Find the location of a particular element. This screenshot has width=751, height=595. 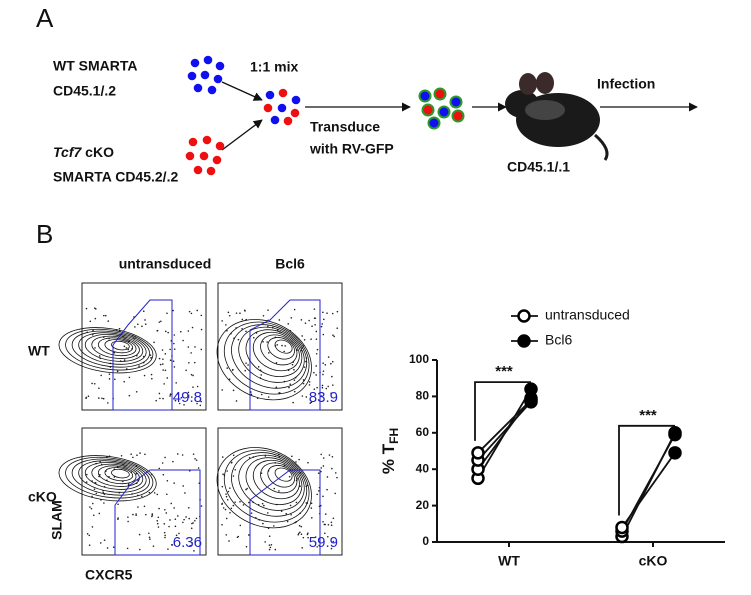

transduce-label: Transduce is located at coordinates (345, 127).